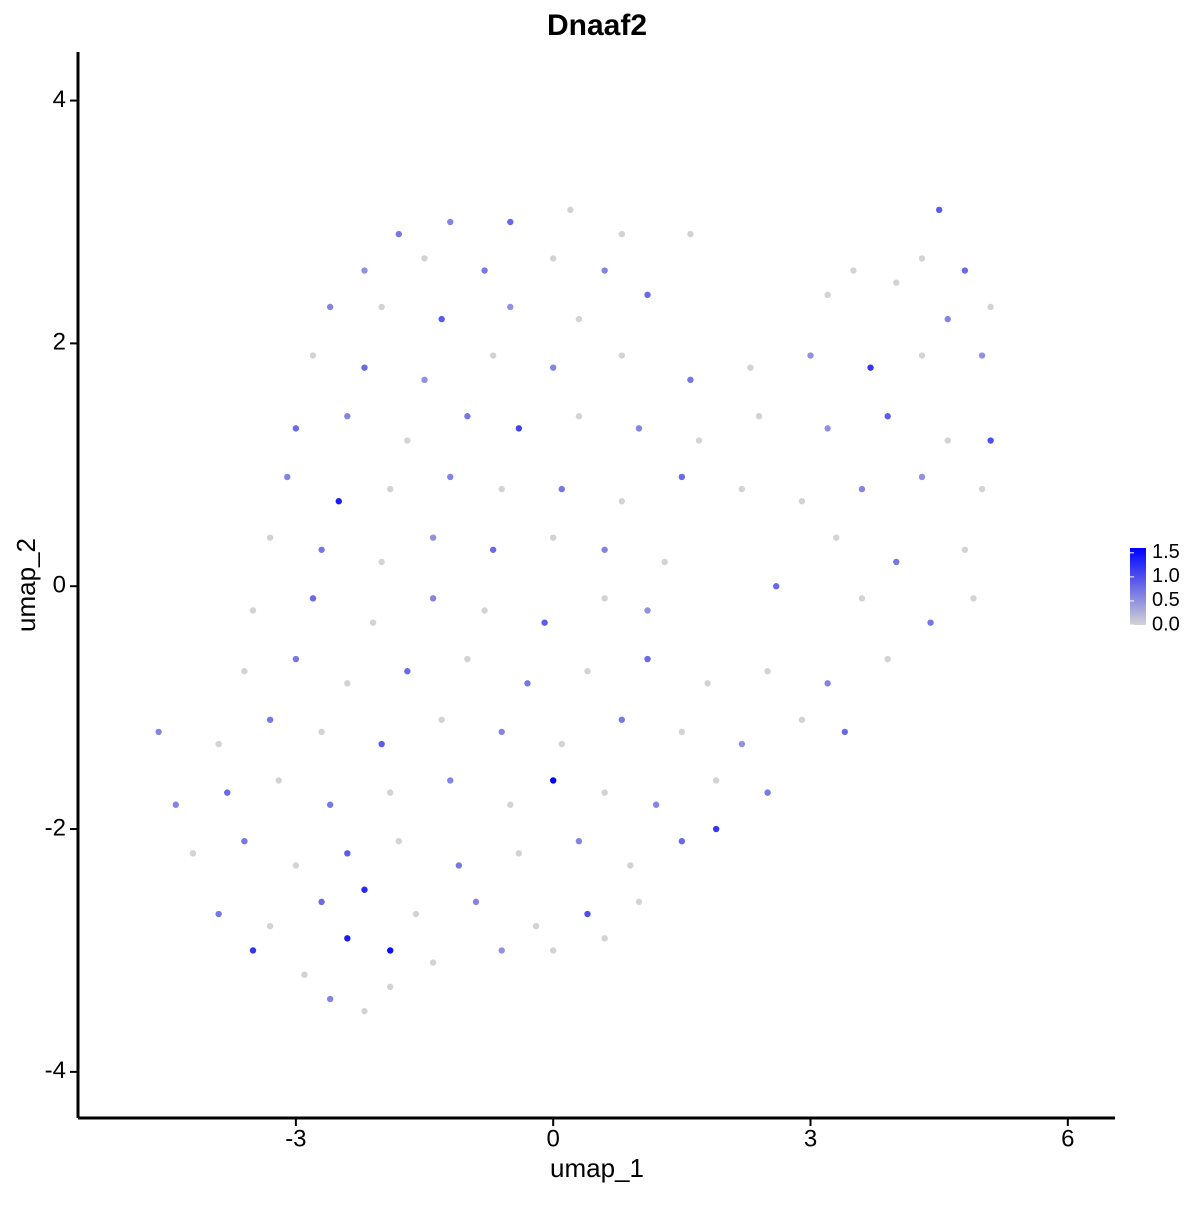 This screenshot has width=1200, height=1205. What do you see at coordinates (597, 25) in the screenshot?
I see `chart-title: Dnaaf2` at bounding box center [597, 25].